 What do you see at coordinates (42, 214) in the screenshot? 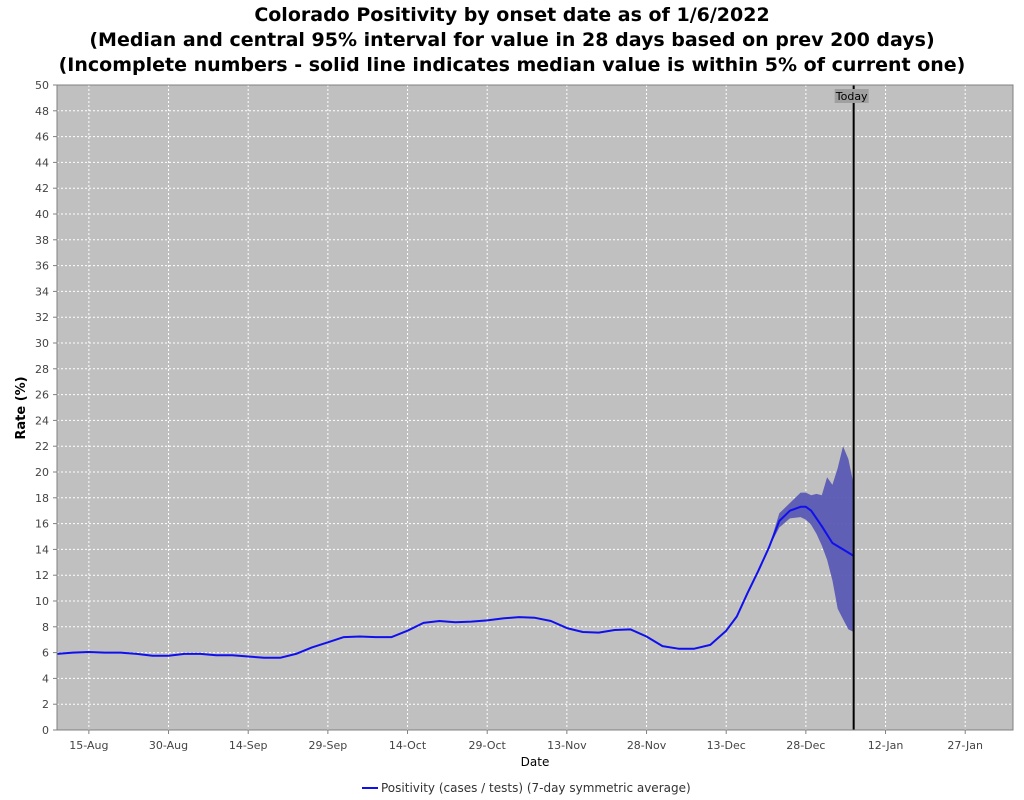
I see `y-tick-label: 40` at bounding box center [42, 214].